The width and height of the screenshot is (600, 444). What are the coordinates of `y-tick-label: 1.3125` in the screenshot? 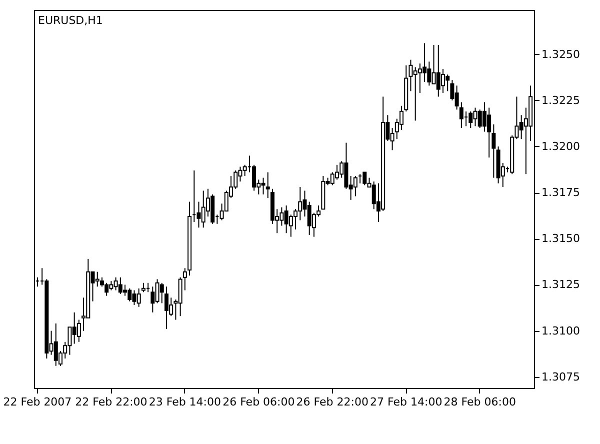 It's located at (561, 285).